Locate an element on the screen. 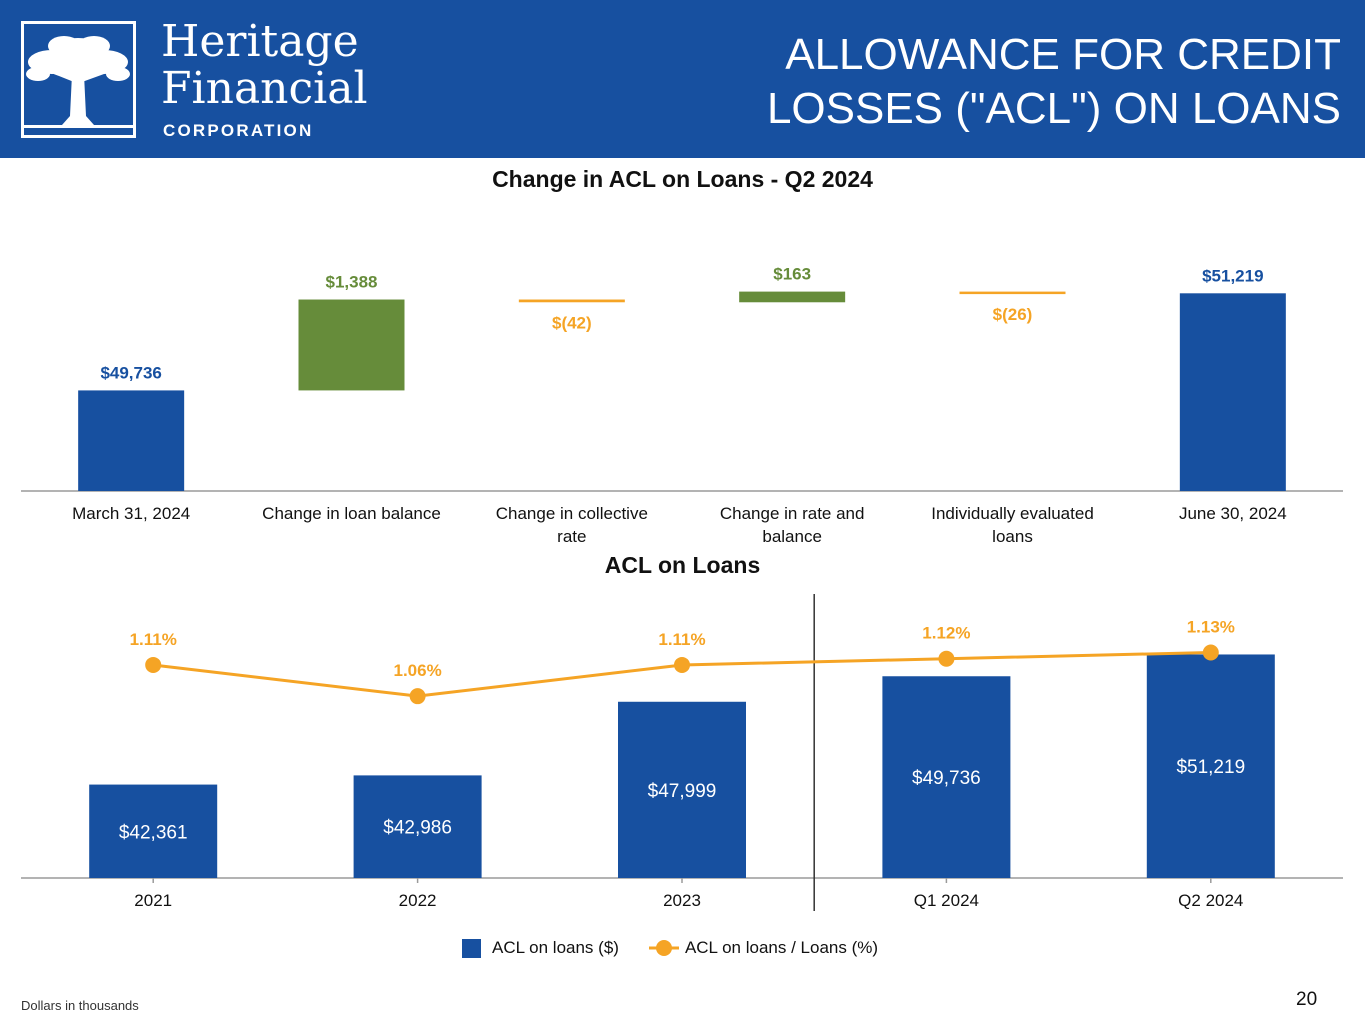 The width and height of the screenshot is (1365, 1024). waterfall-data-label: $1,388 is located at coordinates (352, 282).